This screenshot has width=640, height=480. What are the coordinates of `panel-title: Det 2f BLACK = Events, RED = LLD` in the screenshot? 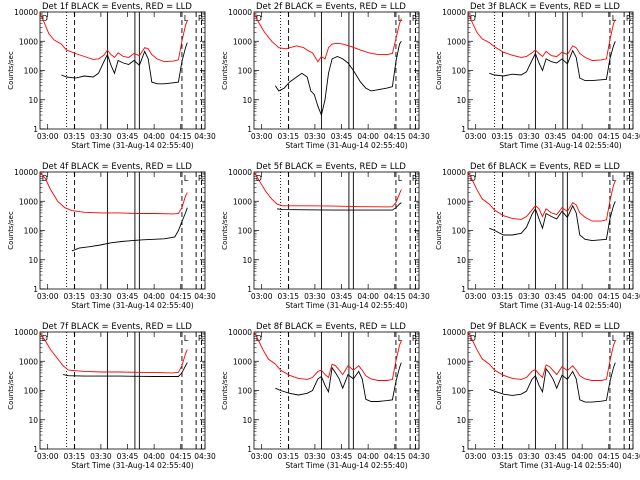 It's located at (331, 7).